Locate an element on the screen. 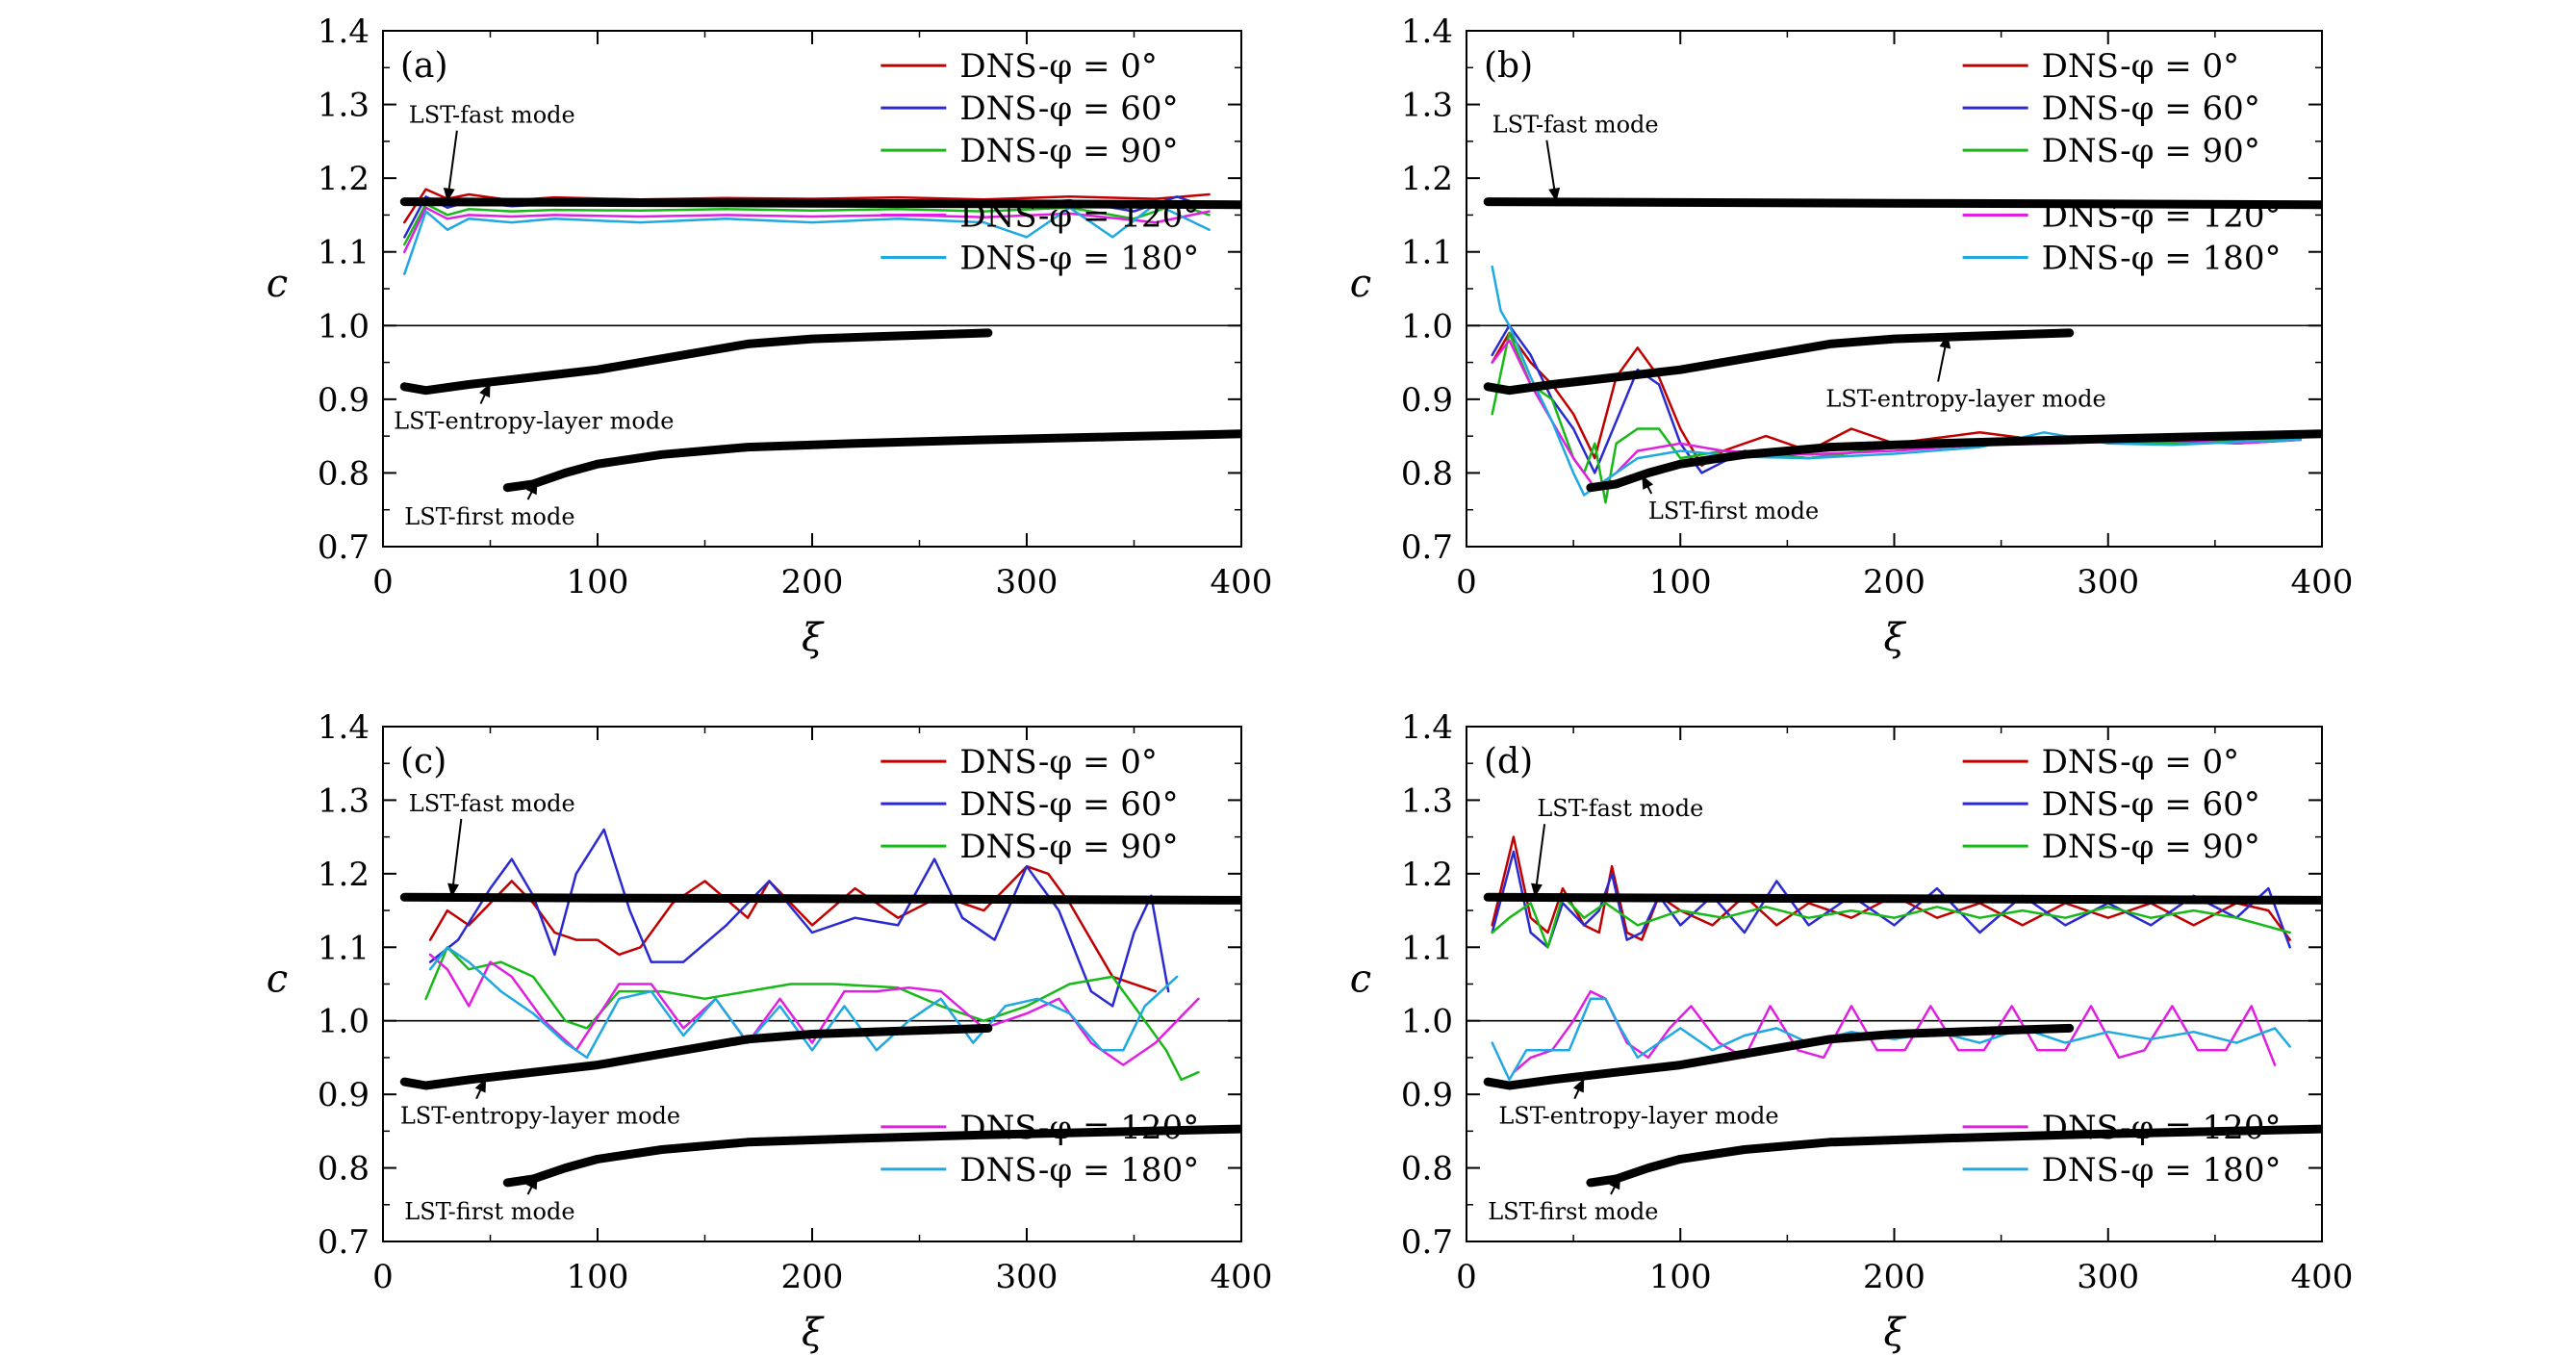  panel-label: (b) is located at coordinates (1508, 66).